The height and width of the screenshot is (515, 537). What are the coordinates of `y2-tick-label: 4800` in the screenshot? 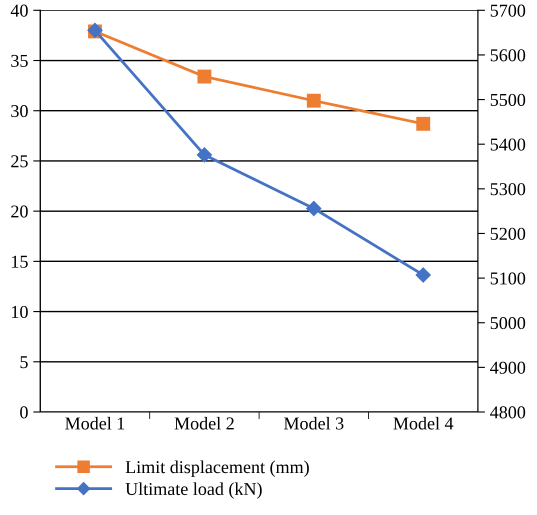 It's located at (508, 412).